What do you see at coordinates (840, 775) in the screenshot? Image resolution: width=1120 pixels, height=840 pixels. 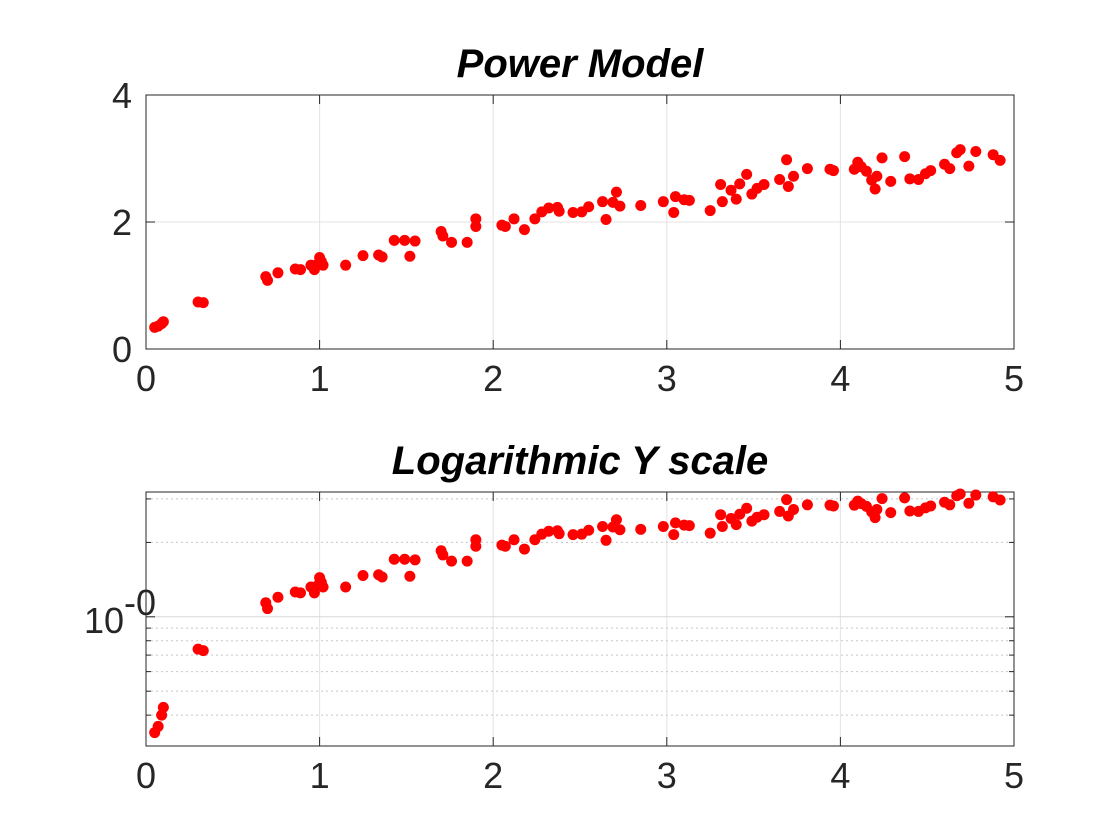 I see `x-tick-label: 4` at bounding box center [840, 775].